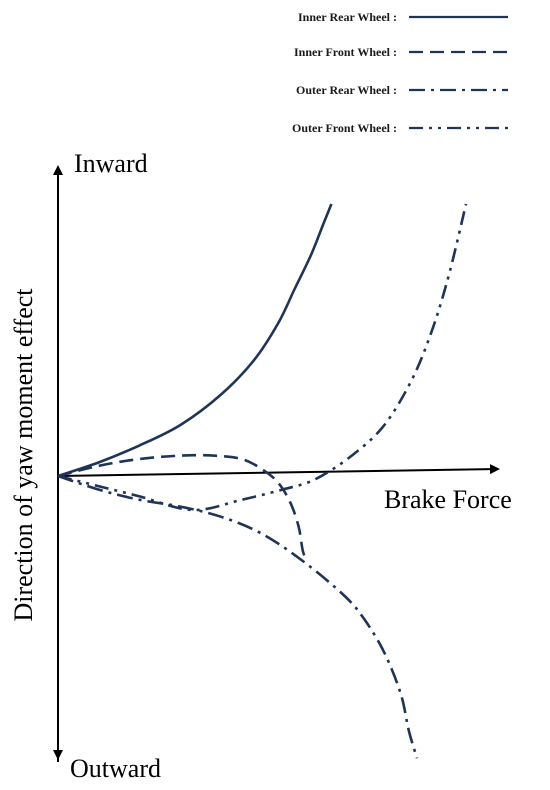 The image size is (550, 790). Describe the element at coordinates (278, 470) in the screenshot. I see `x-axis` at that location.